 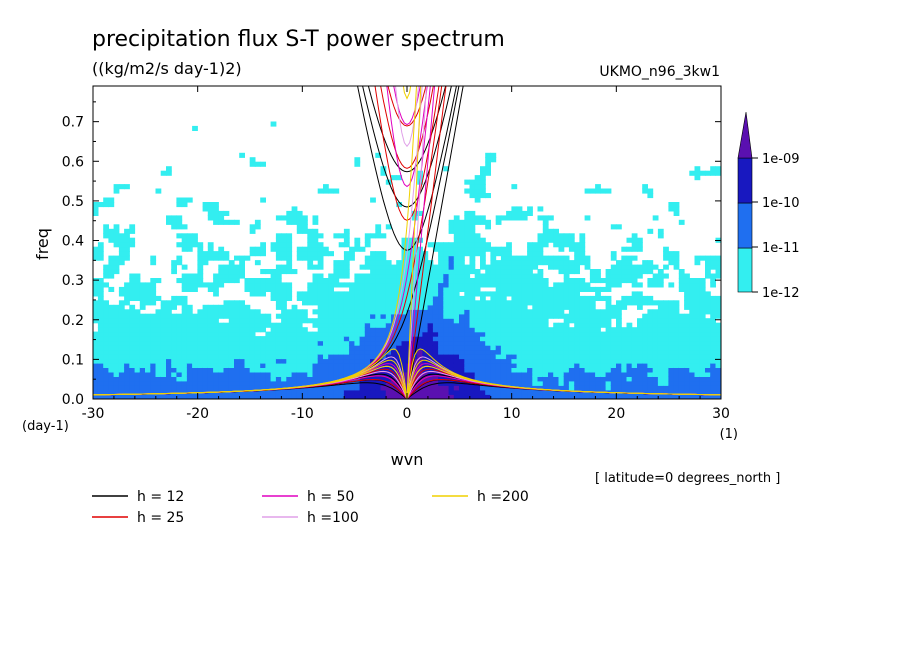 What do you see at coordinates (93, 414) in the screenshot?
I see `x-tick-label: -30` at bounding box center [93, 414].